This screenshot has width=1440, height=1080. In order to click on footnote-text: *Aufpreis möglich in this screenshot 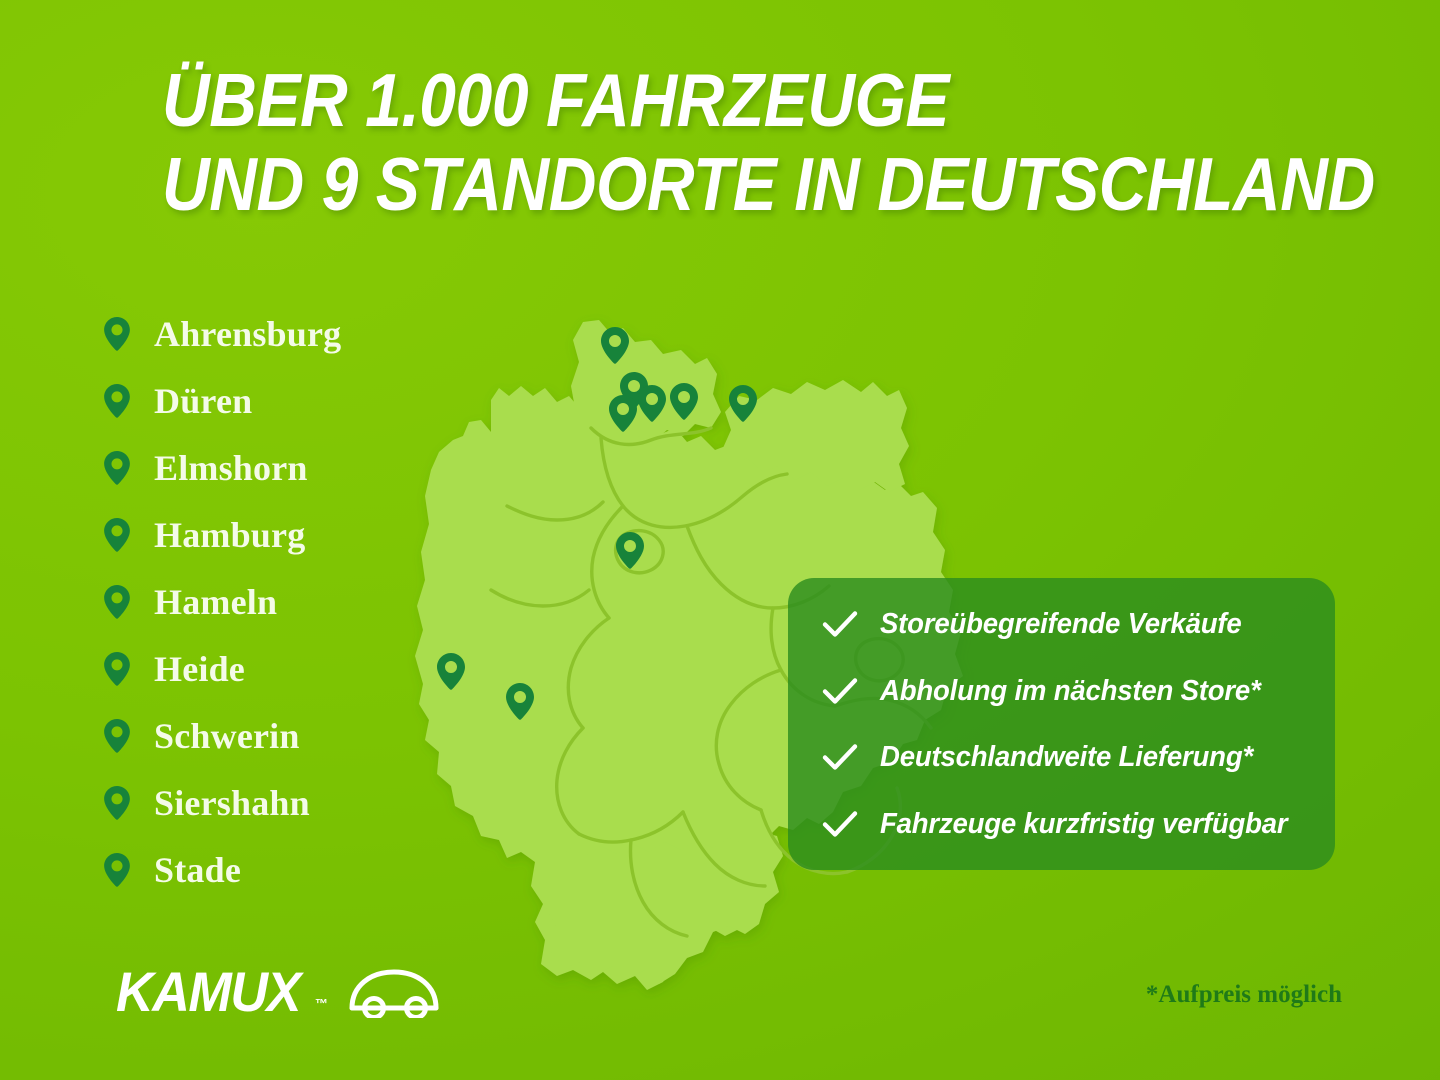, I will do `click(1243, 994)`.